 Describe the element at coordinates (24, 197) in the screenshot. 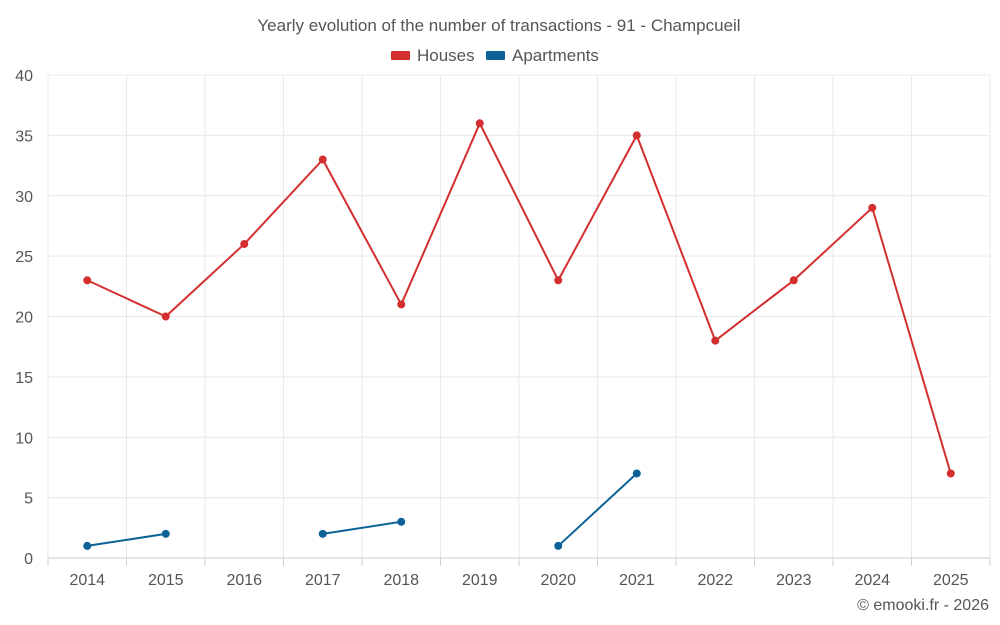

I see `y-tick-label: 30` at that location.